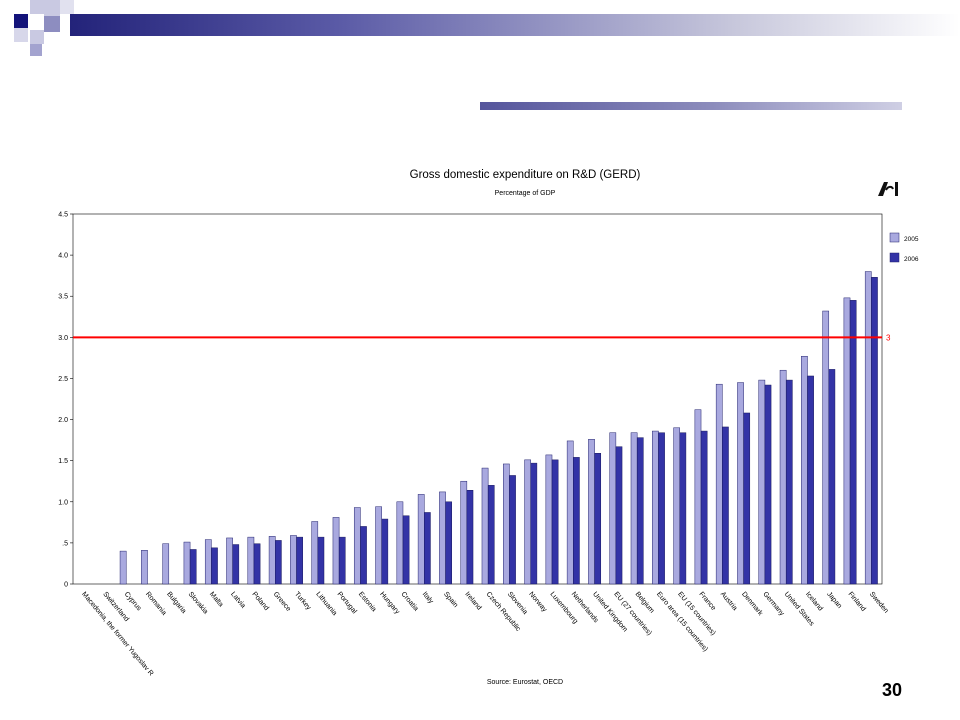 The image size is (960, 720). I want to click on y-tick-label: 4.0, so click(63, 256).